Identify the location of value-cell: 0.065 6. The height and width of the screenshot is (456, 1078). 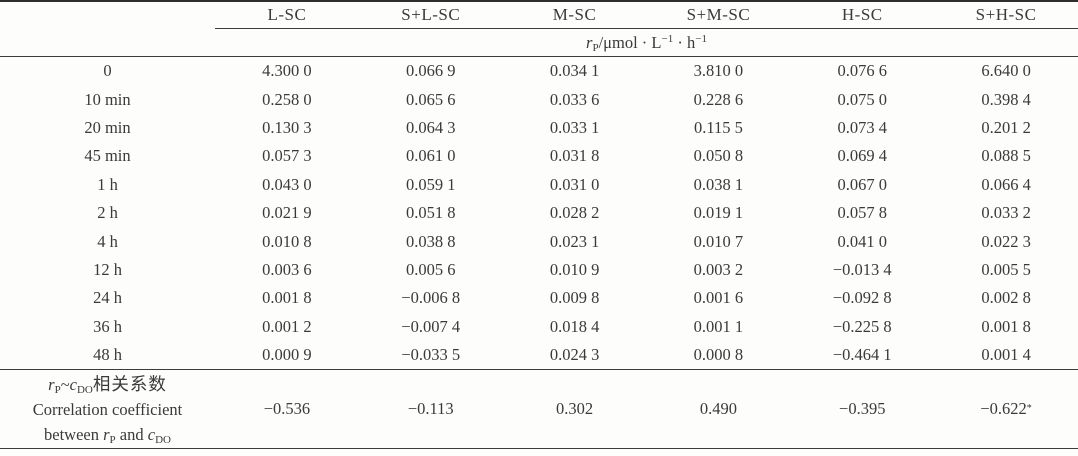
(430, 99).